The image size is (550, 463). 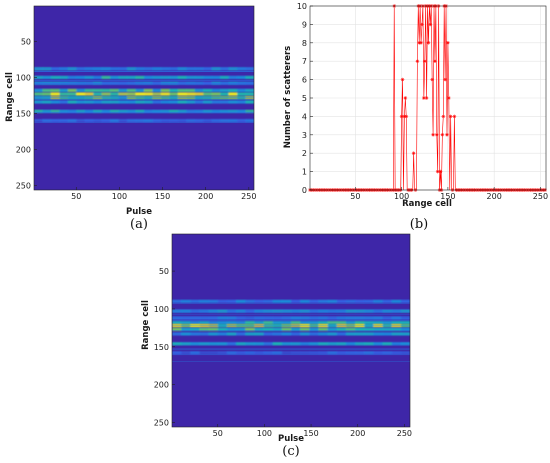 I want to click on x-tick-label: 250, so click(x=540, y=196).